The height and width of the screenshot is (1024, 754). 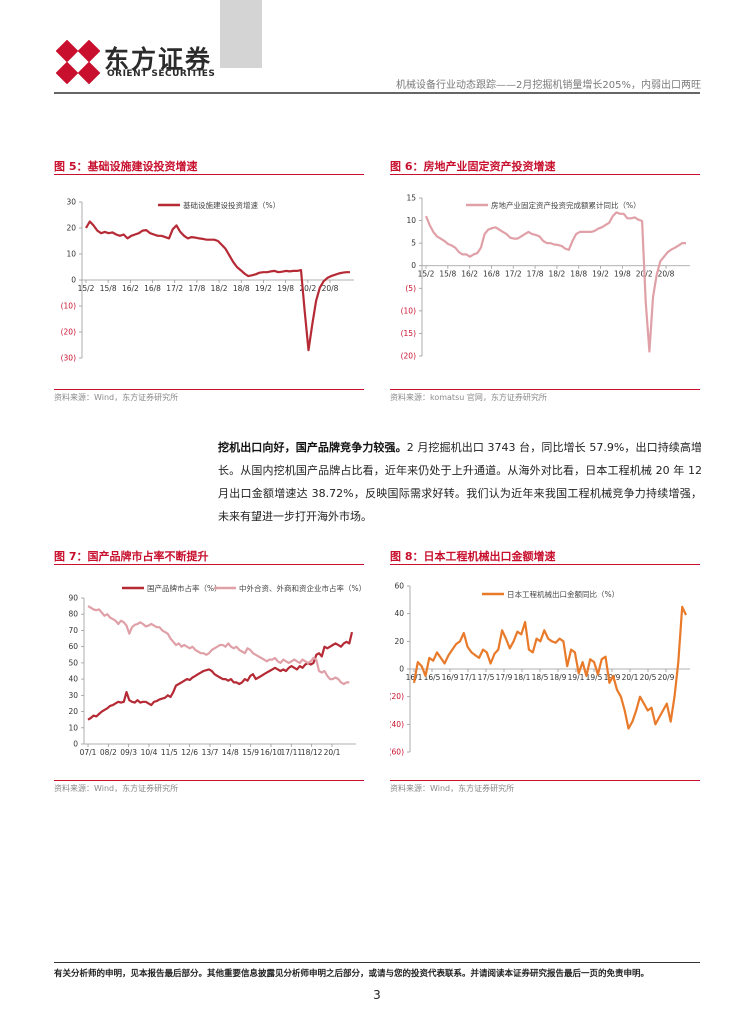 I want to click on logo-diamond-br, so click(x=88, y=72).